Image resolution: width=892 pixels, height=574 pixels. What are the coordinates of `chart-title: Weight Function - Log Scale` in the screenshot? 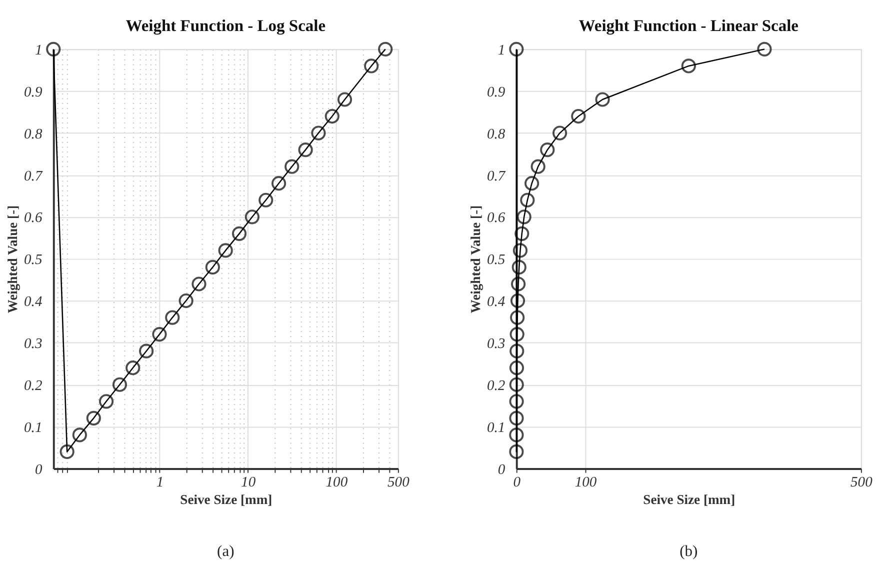 It's located at (226, 26).